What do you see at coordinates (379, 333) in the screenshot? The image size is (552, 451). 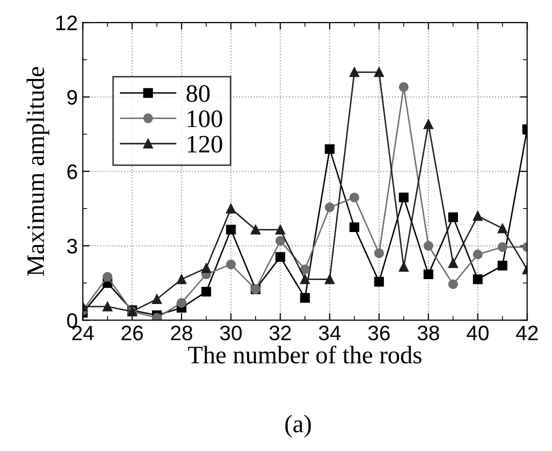 I see `x-tick-label: 36` at bounding box center [379, 333].